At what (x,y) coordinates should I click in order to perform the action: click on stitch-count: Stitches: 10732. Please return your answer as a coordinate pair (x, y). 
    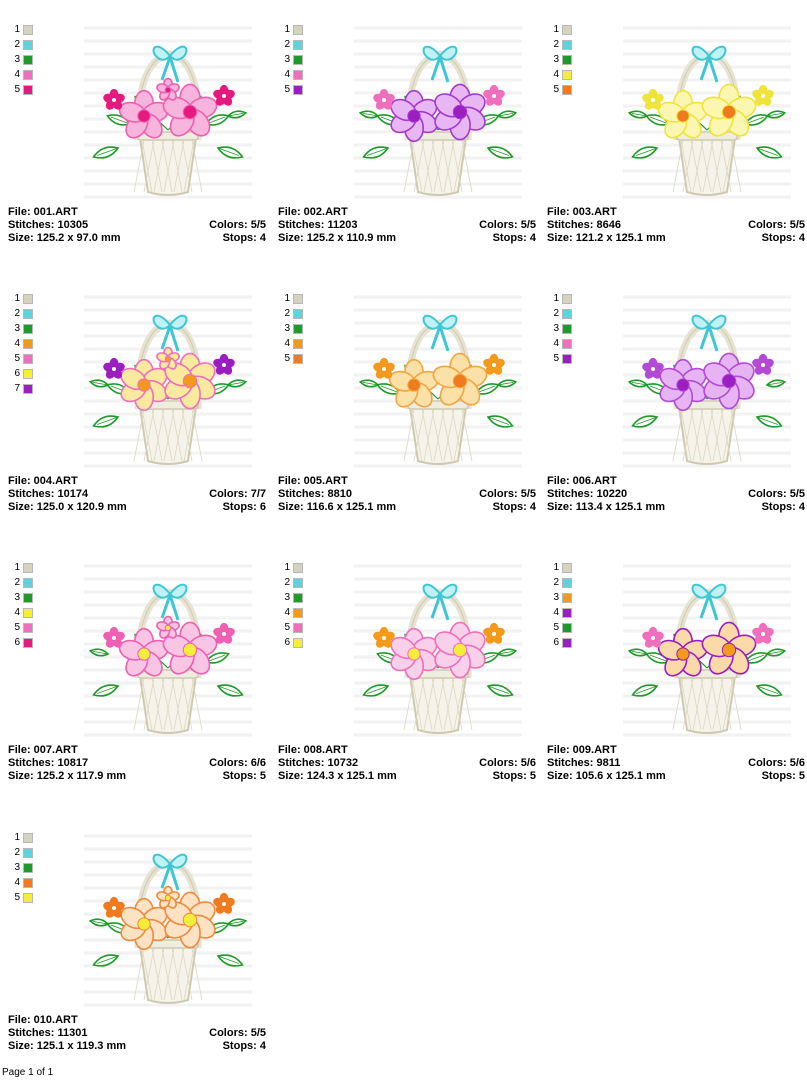
    Looking at the image, I should click on (318, 763).